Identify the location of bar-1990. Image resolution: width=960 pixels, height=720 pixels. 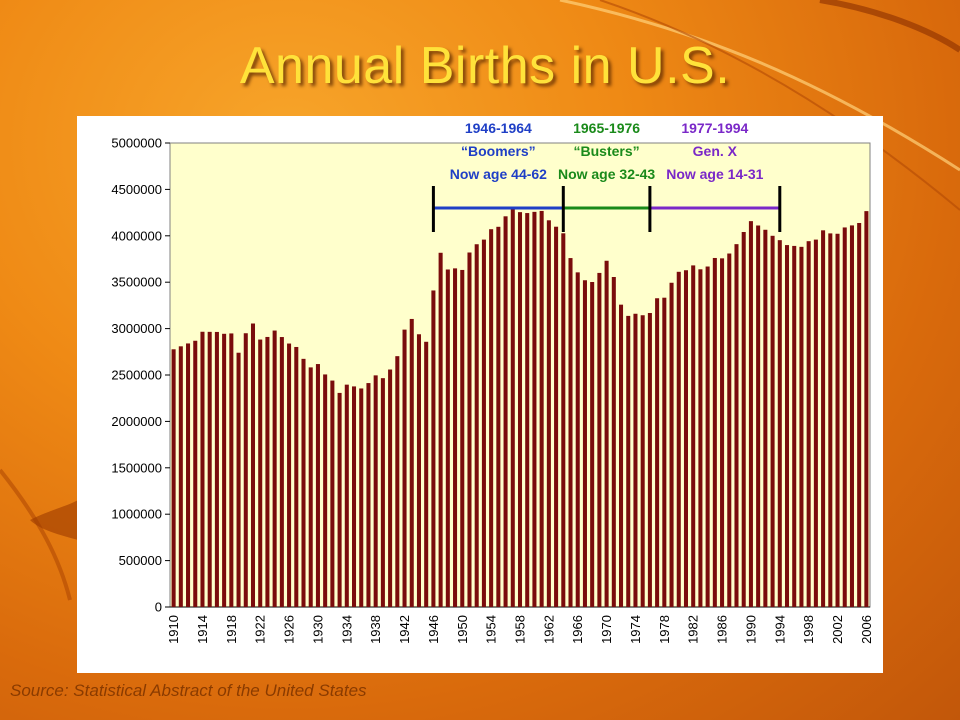
(750, 414).